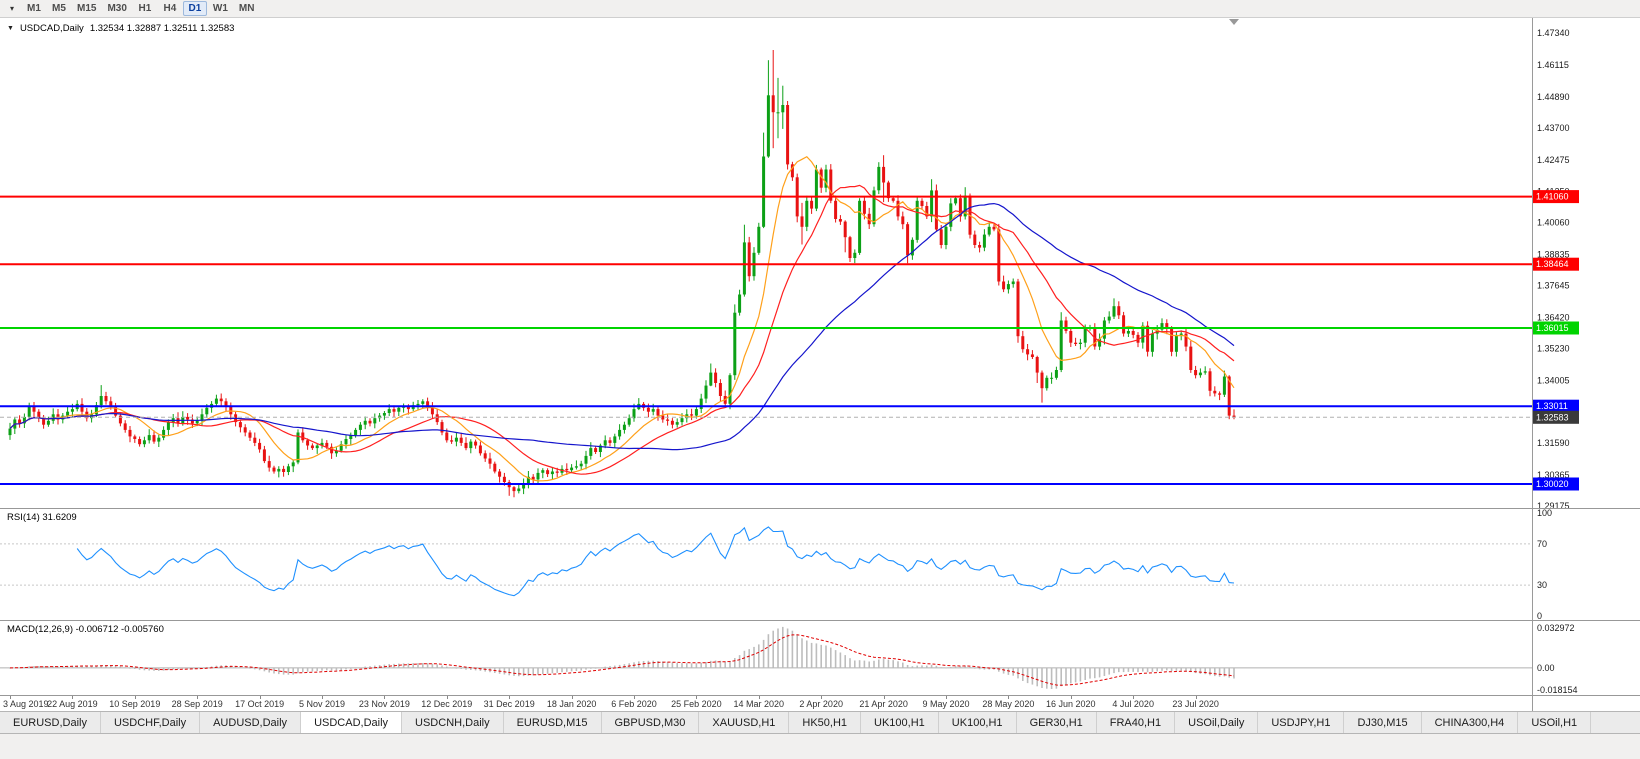 This screenshot has height=759, width=1640. I want to click on time-axis-label: 31 Dec 2019, so click(509, 704).